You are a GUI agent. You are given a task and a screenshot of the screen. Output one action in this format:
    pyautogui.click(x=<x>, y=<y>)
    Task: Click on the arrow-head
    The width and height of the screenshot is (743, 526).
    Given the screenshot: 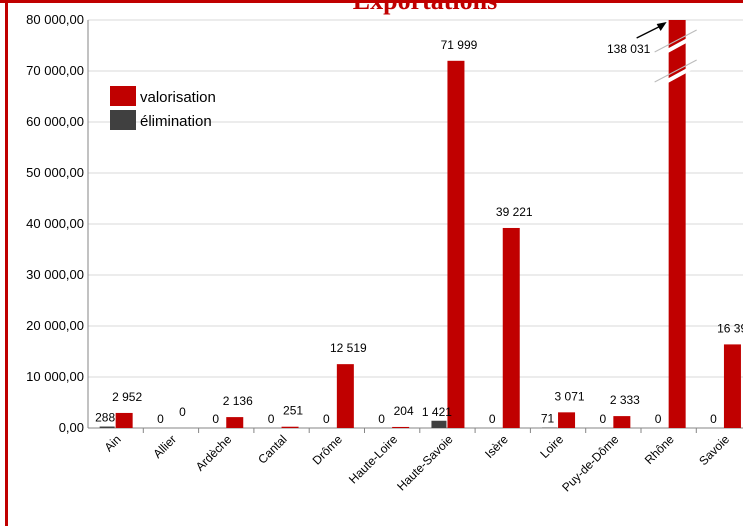 What is the action you would take?
    pyautogui.click(x=661, y=26)
    